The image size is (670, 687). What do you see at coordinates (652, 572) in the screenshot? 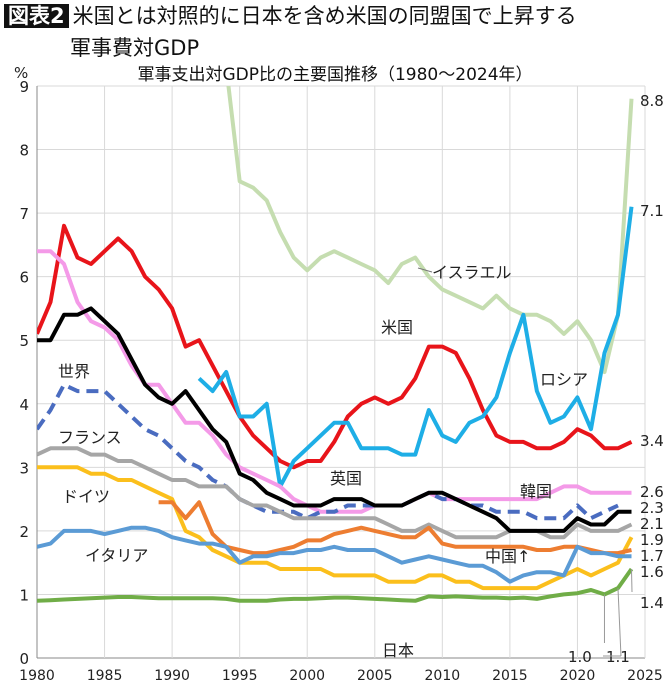
I see `end-value-label: 1.6` at bounding box center [652, 572].